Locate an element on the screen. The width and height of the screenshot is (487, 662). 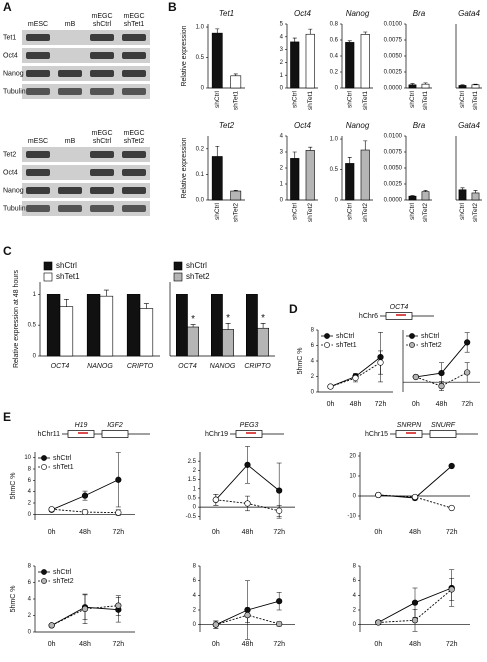
y-axis-label: 5hmC % is located at coordinates (13, 599).